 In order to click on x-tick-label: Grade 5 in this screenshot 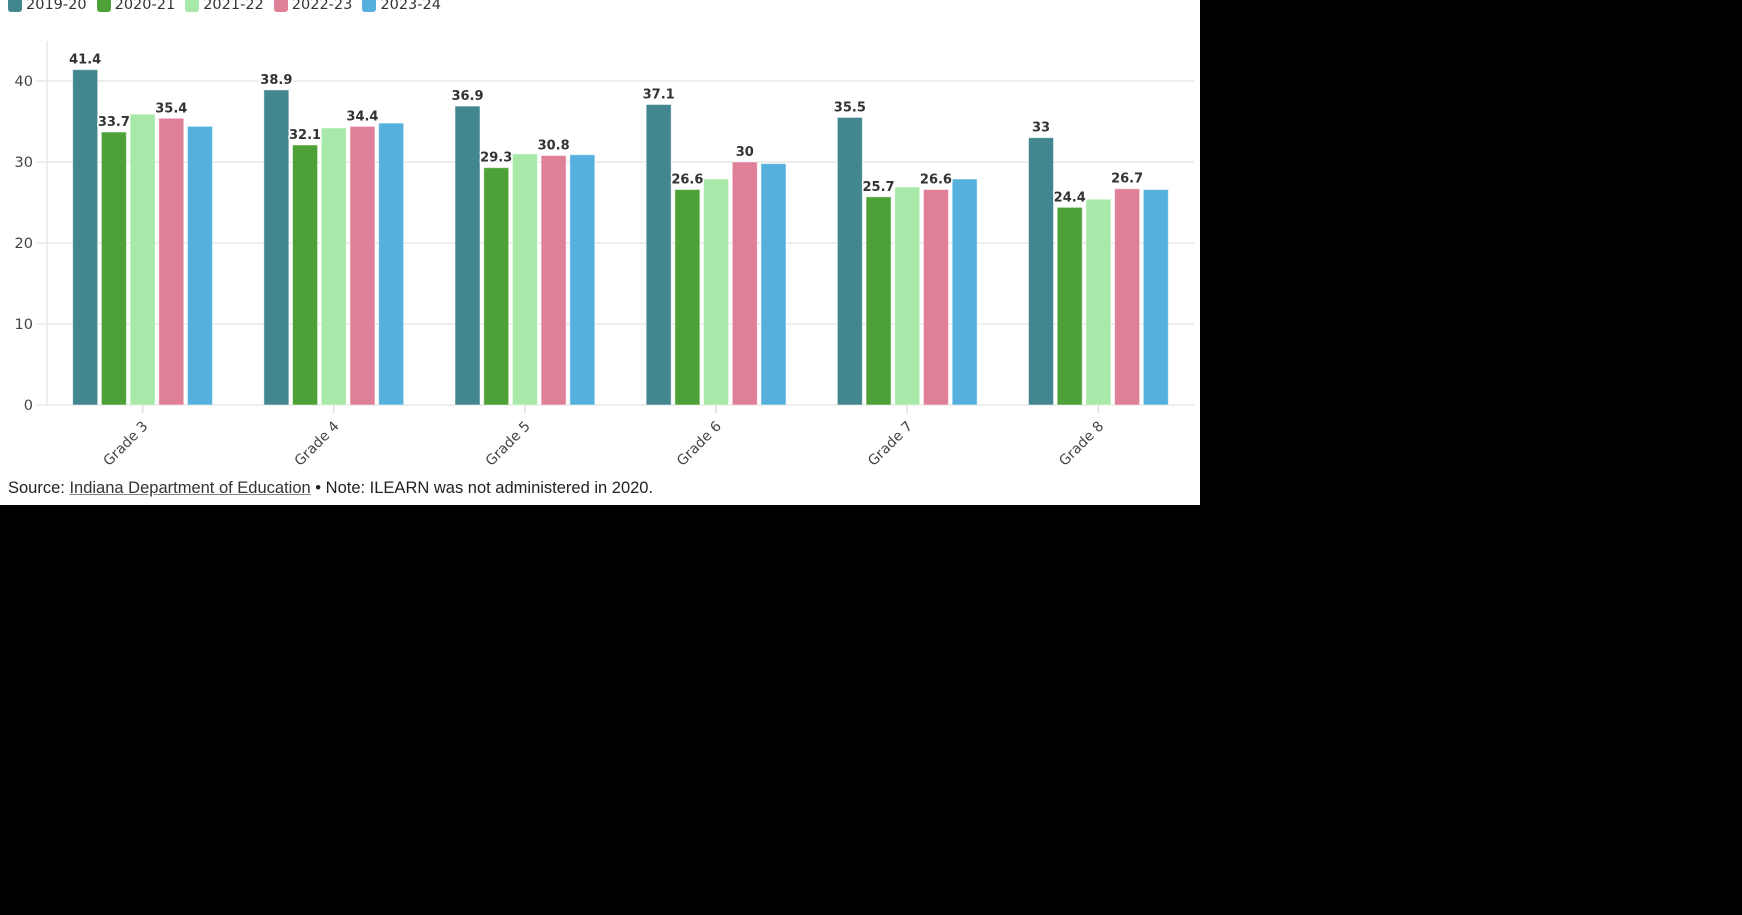, I will do `click(508, 444)`.